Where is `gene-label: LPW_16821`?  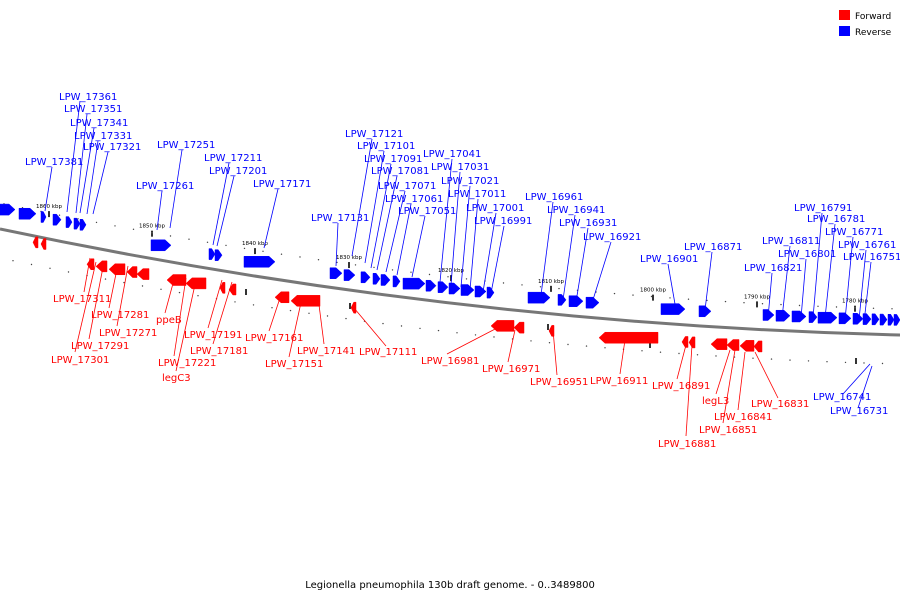 gene-label: LPW_16821 is located at coordinates (773, 268).